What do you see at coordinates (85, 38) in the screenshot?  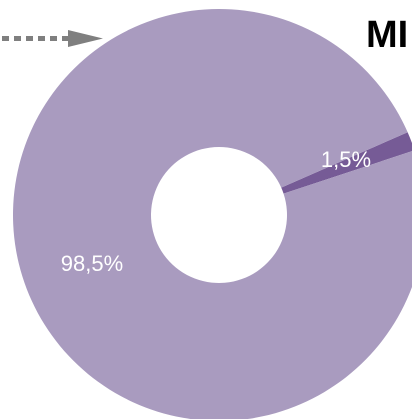 I see `arrow-head-icon` at bounding box center [85, 38].